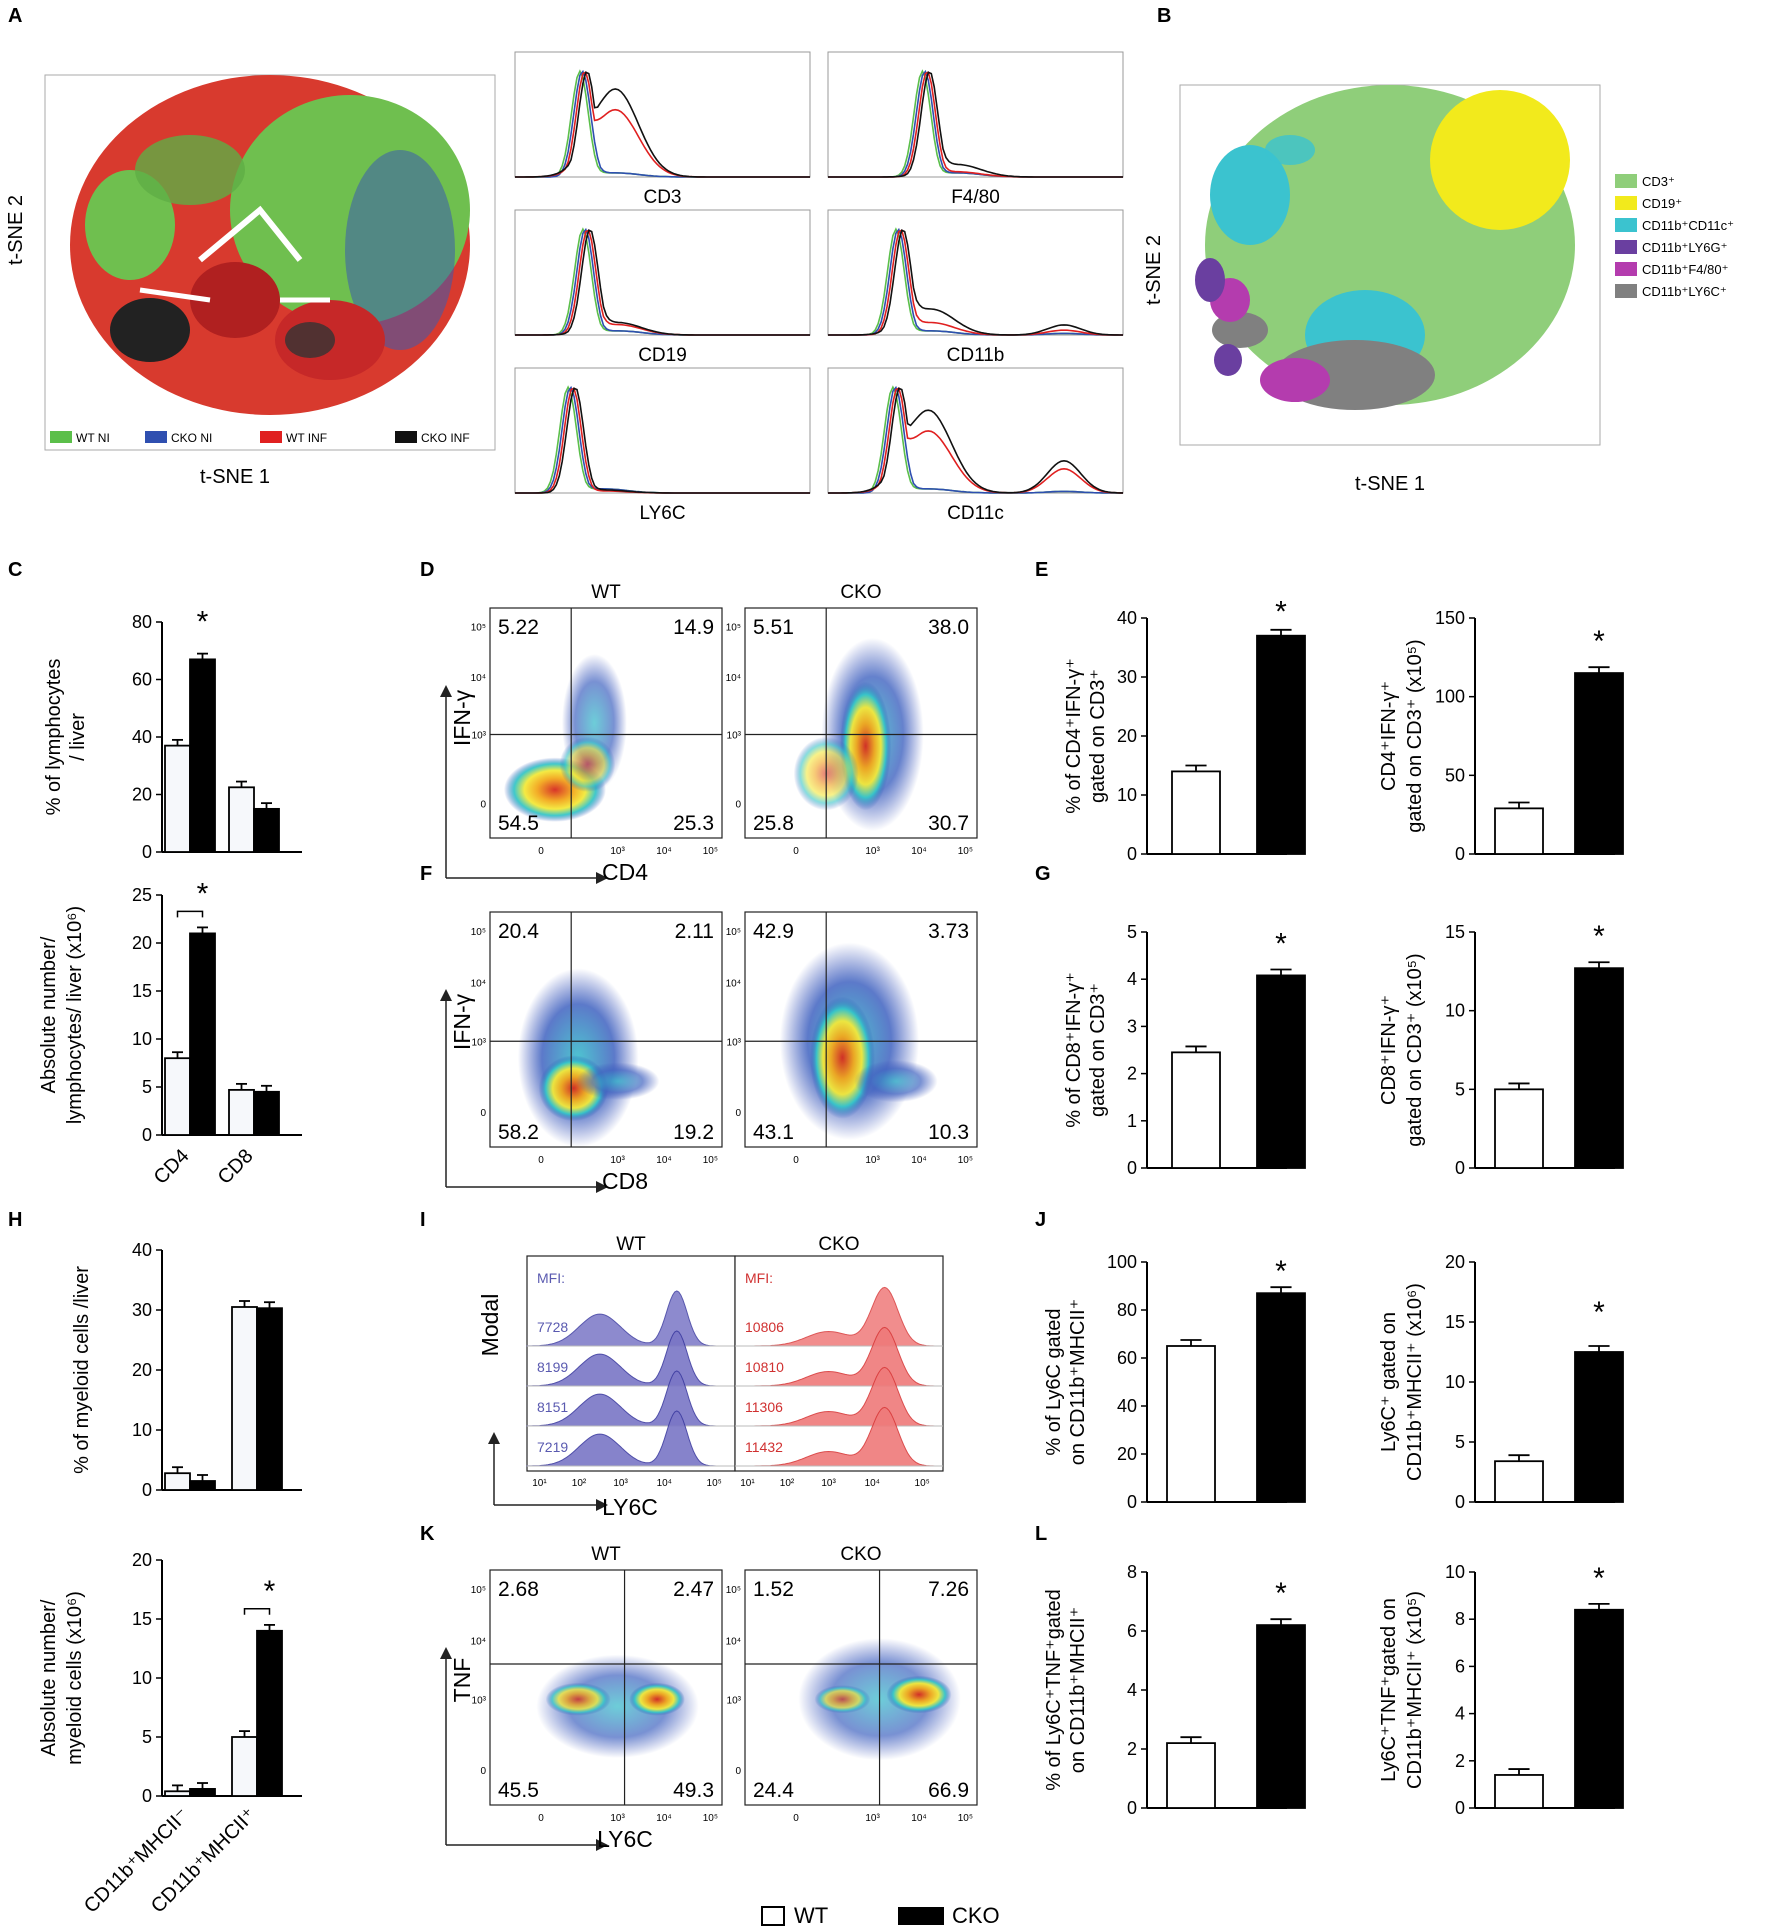  What do you see at coordinates (811, 1915) in the screenshot?
I see `legend-wt: WT` at bounding box center [811, 1915].